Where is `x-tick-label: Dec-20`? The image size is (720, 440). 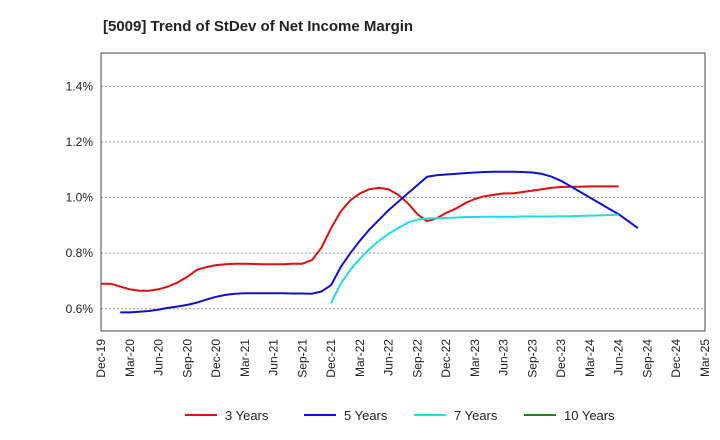 x-tick-label: Dec-20 is located at coordinates (216, 358).